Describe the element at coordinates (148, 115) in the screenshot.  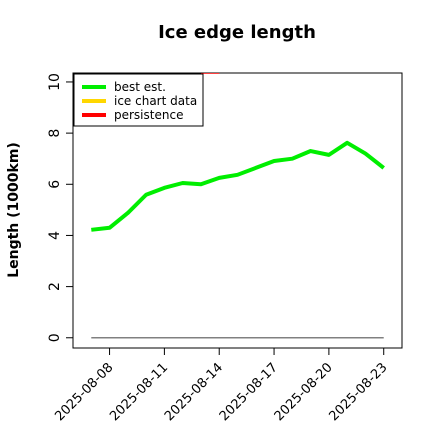
I see `legend-label: persistence` at that location.